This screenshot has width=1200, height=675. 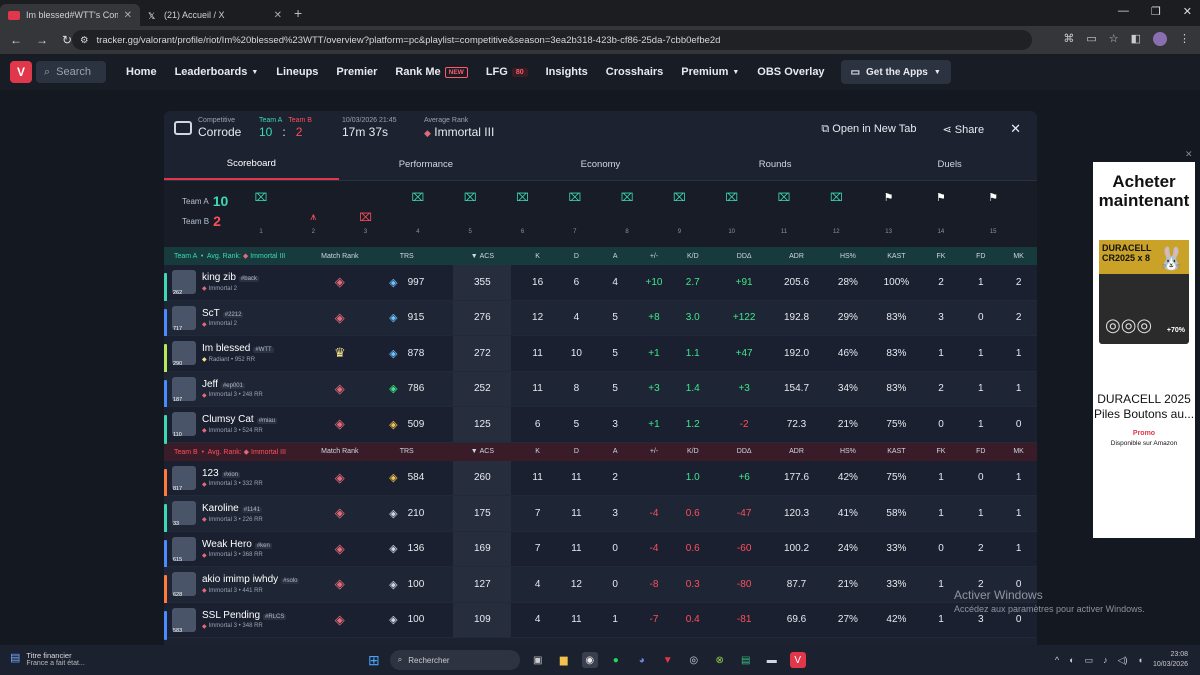 I want to click on player-cell: 583 SSL Pending #RLCS ◆ Immortal 3 • 348 RR, so click(x=241, y=623).